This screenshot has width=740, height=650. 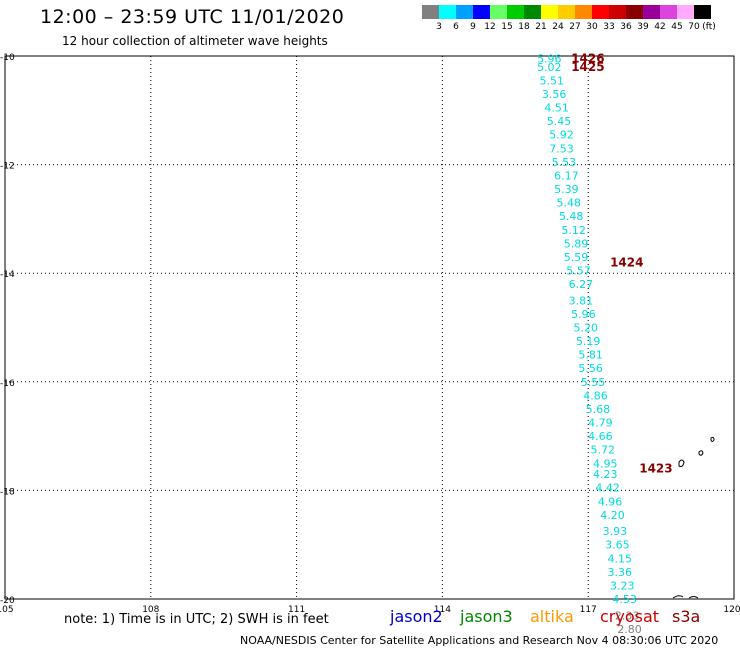 I want to click on wave-height-value: 5.89, so click(x=576, y=243).